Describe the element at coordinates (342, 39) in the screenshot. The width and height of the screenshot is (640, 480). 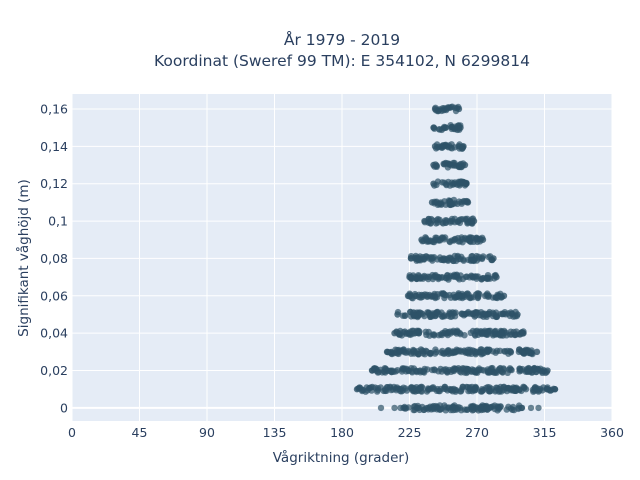
I see `chart-title: År 1979 - 2019` at that location.